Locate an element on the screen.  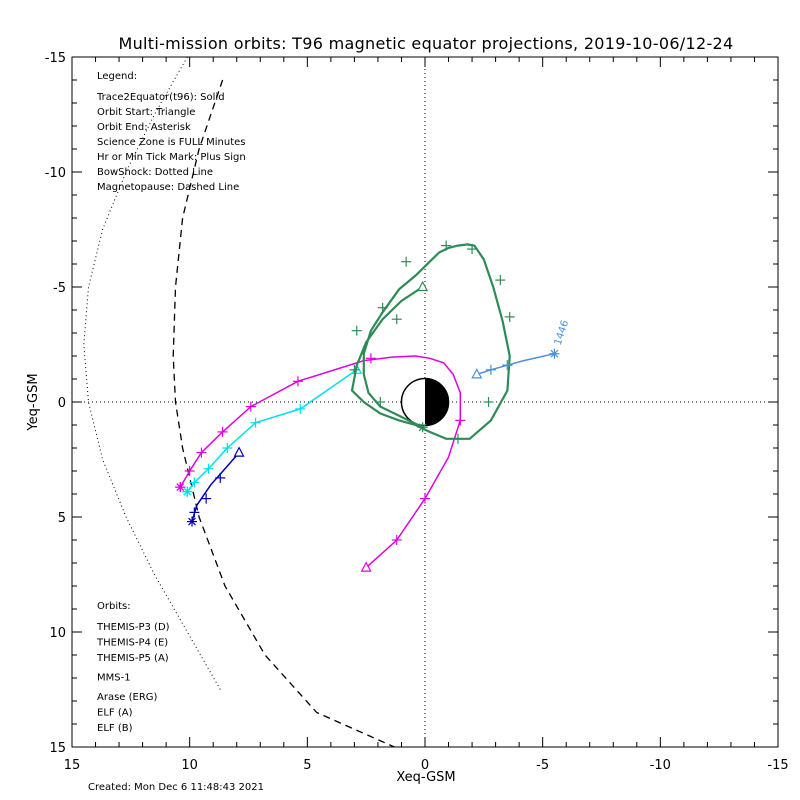
created-timestamp: Created: Mon Dec 6 11:48:43 2021 is located at coordinates (176, 787).